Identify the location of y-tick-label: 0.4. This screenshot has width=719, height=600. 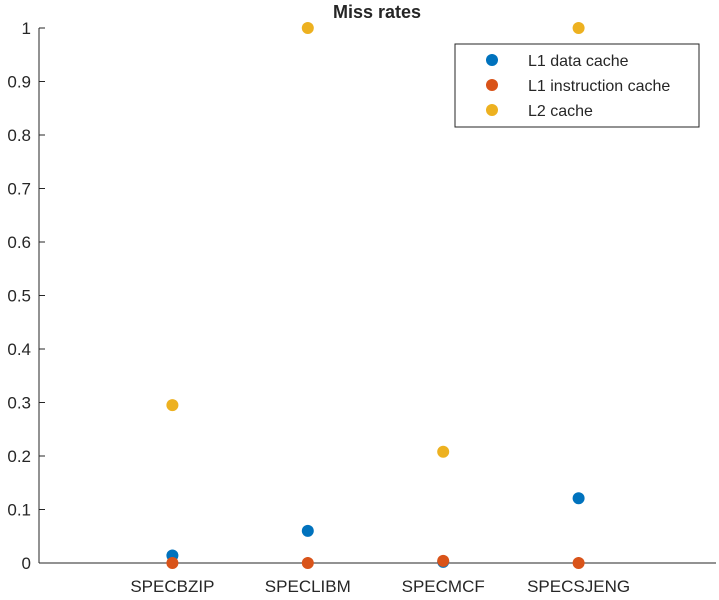
(19, 349).